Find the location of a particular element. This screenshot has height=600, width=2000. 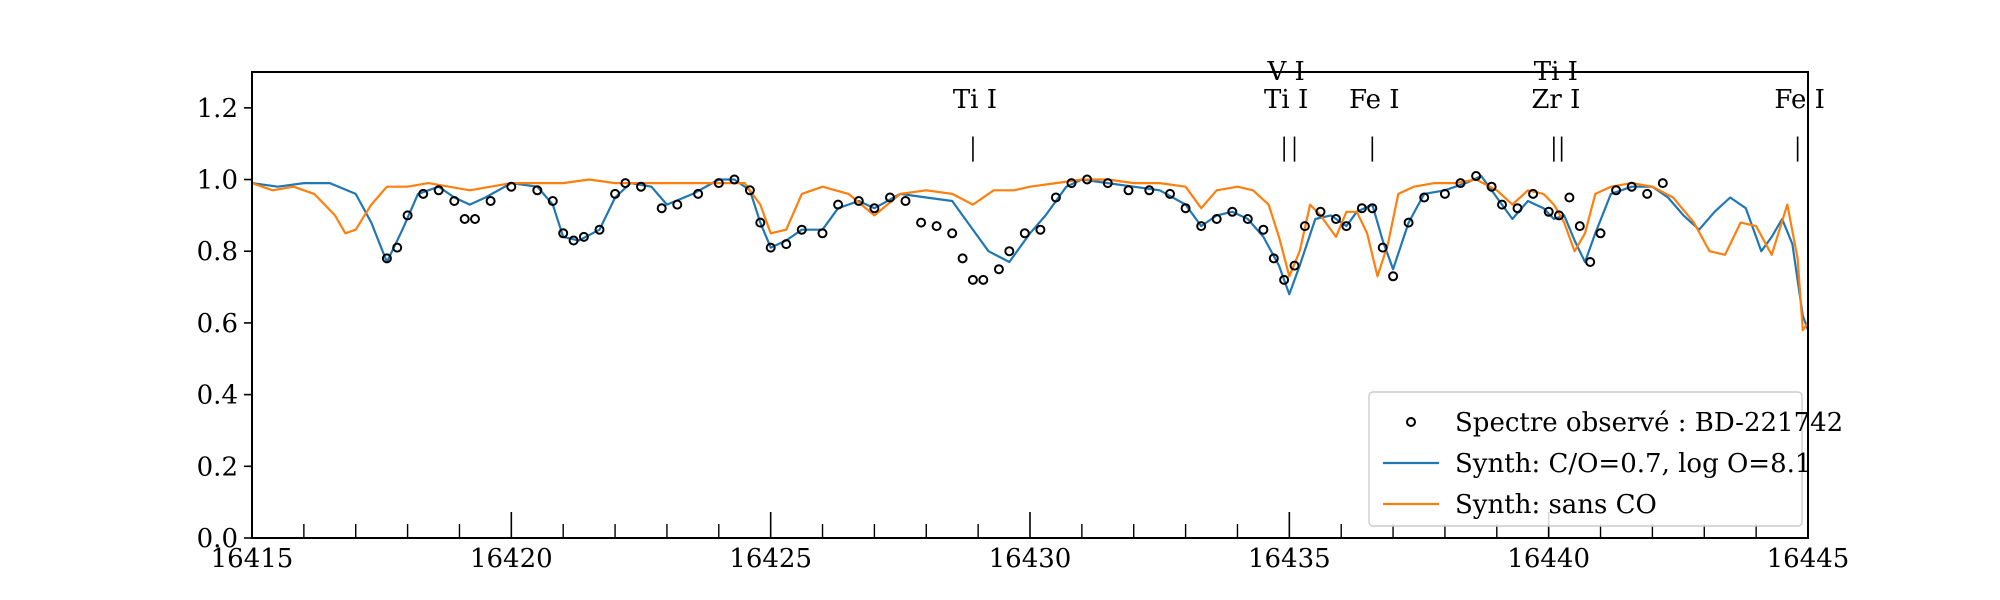

line-identifications: Ti I Ti IV IFe I Zr ITi IFe I is located at coordinates (1389, 109).